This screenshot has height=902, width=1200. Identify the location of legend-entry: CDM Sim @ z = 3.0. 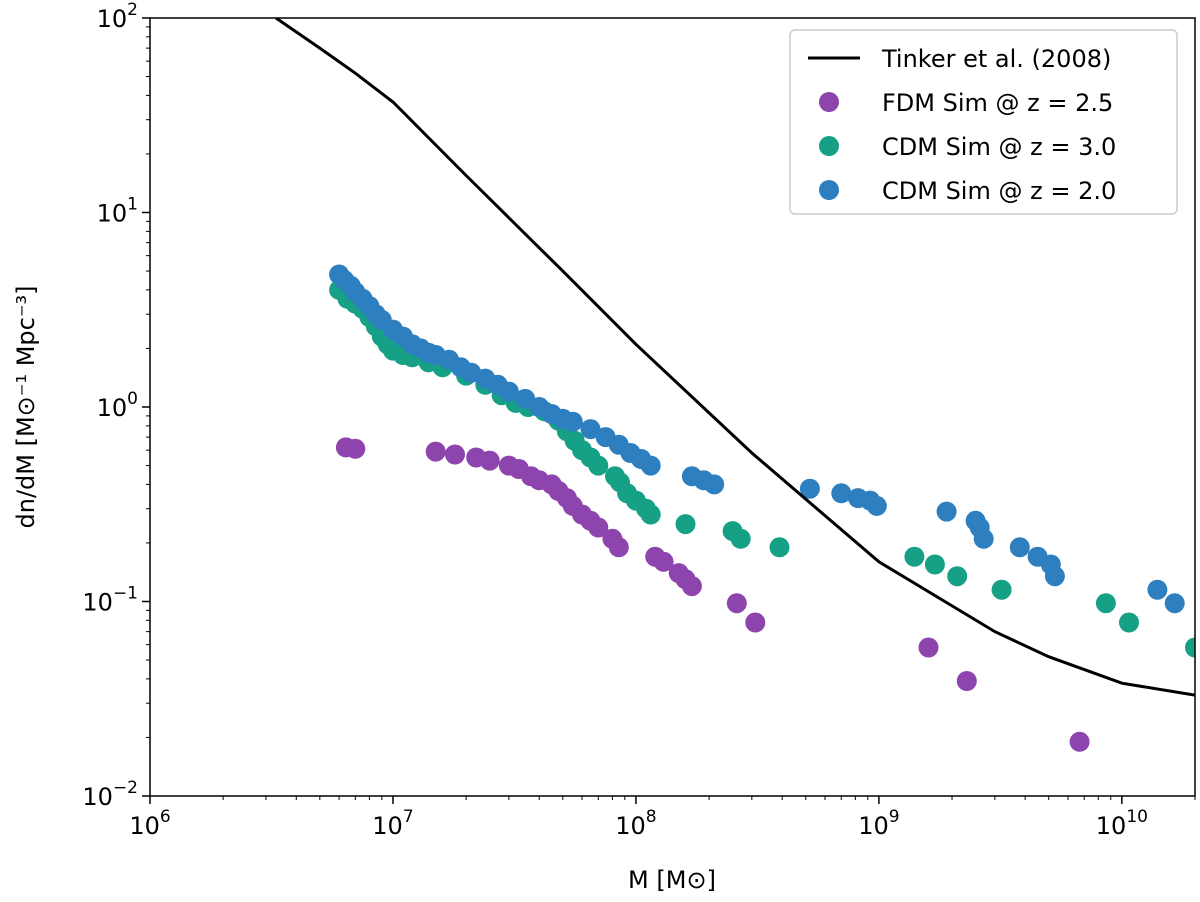
(967, 147).